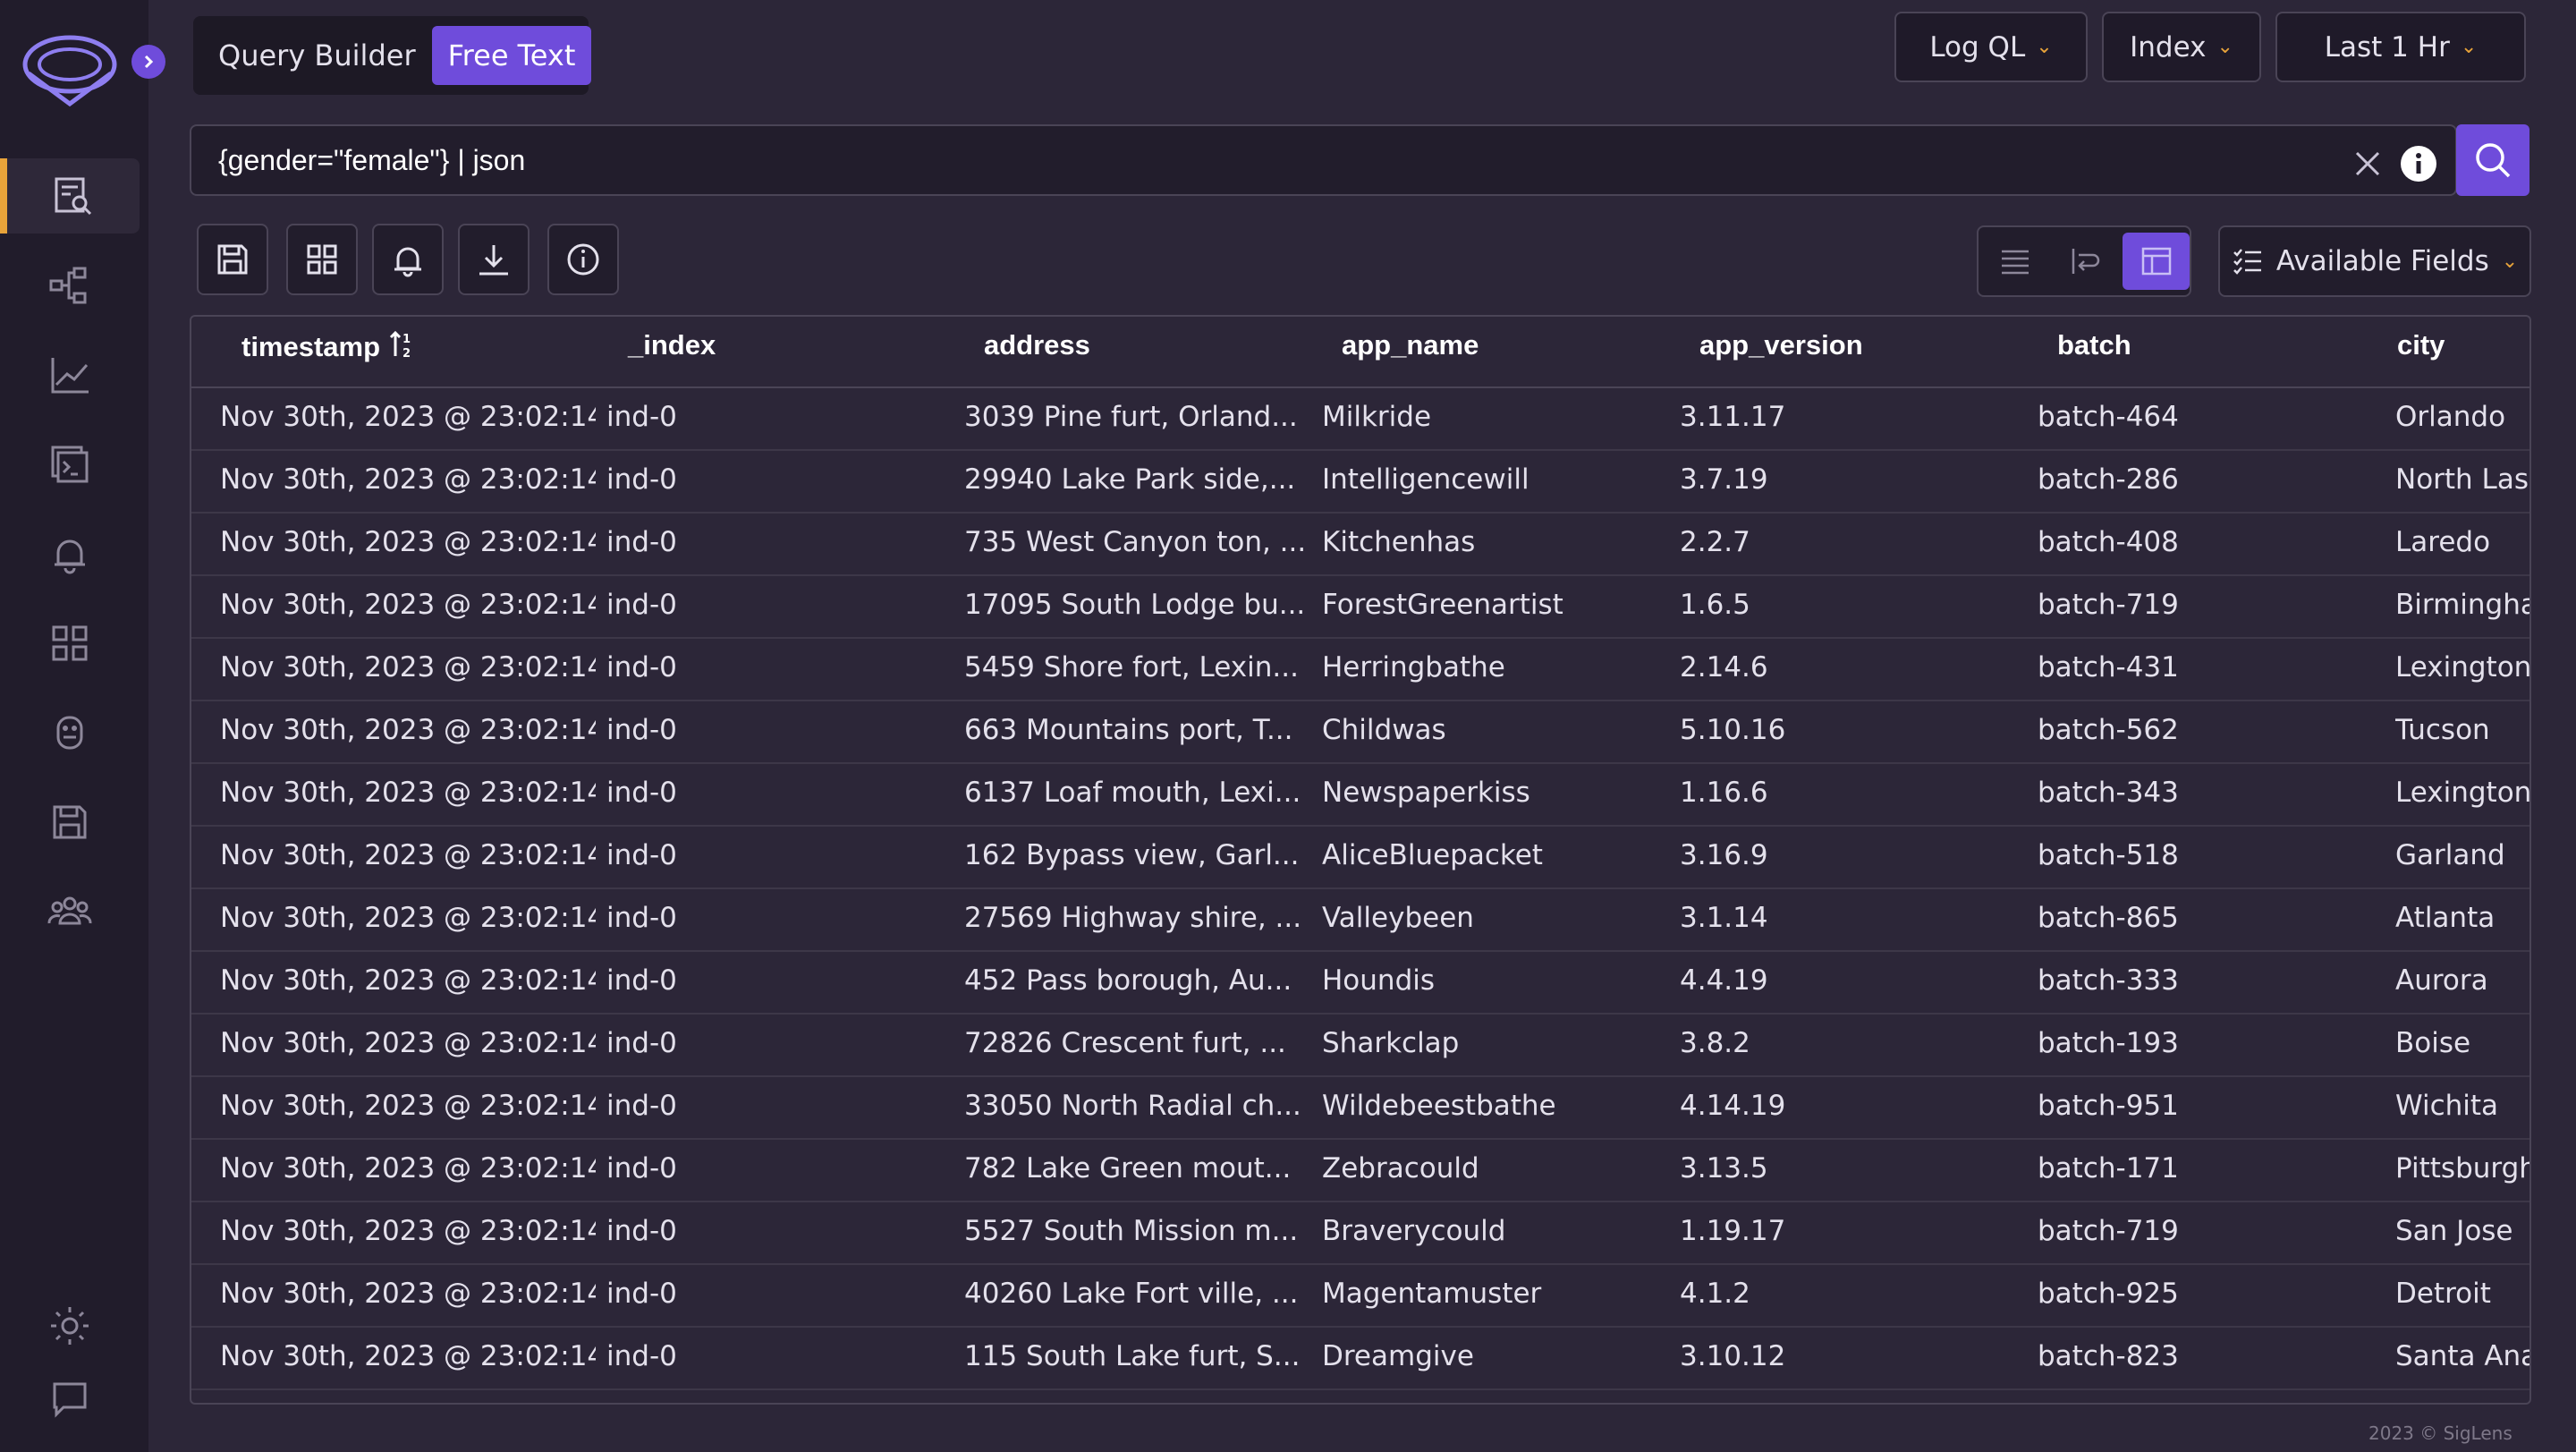 This screenshot has width=2576, height=1452. What do you see at coordinates (70, 1325) in the screenshot?
I see `theme-toggle` at bounding box center [70, 1325].